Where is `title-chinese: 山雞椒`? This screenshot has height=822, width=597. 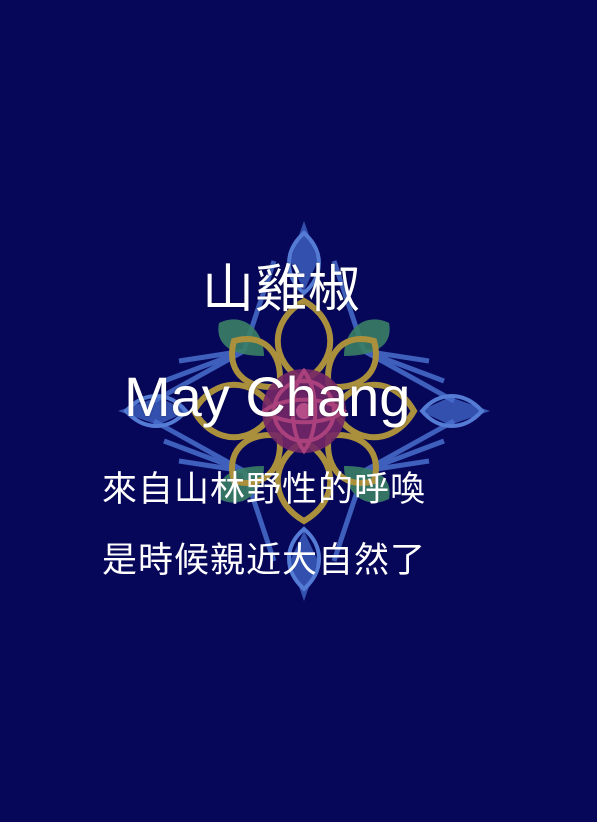 title-chinese: 山雞椒 is located at coordinates (282, 290).